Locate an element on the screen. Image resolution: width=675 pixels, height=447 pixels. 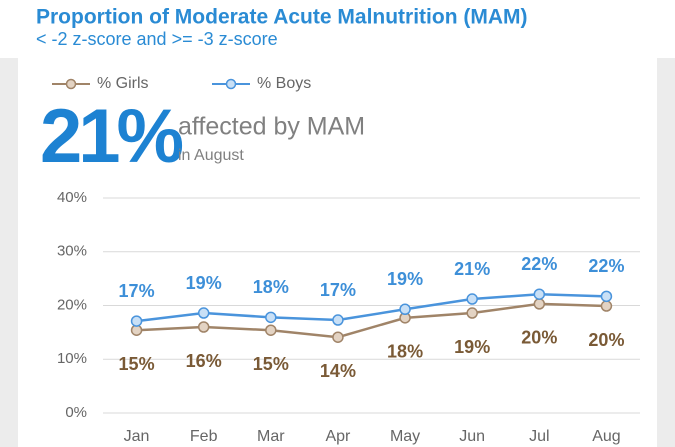
x-tick-label: Feb is located at coordinates (204, 436).